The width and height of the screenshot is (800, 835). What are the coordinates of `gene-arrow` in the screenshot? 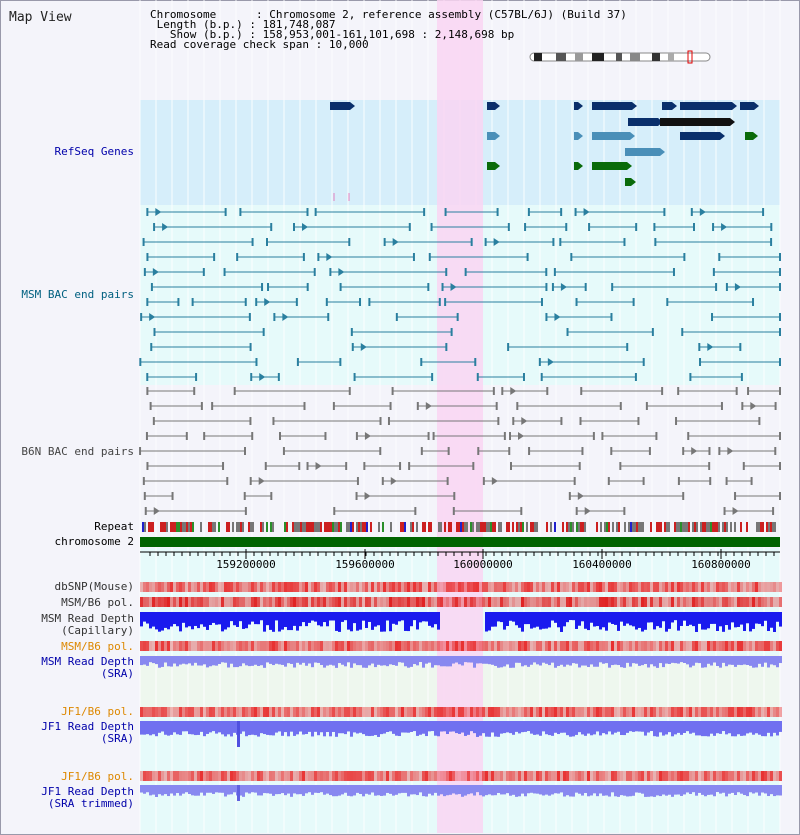 It's located at (662, 152).